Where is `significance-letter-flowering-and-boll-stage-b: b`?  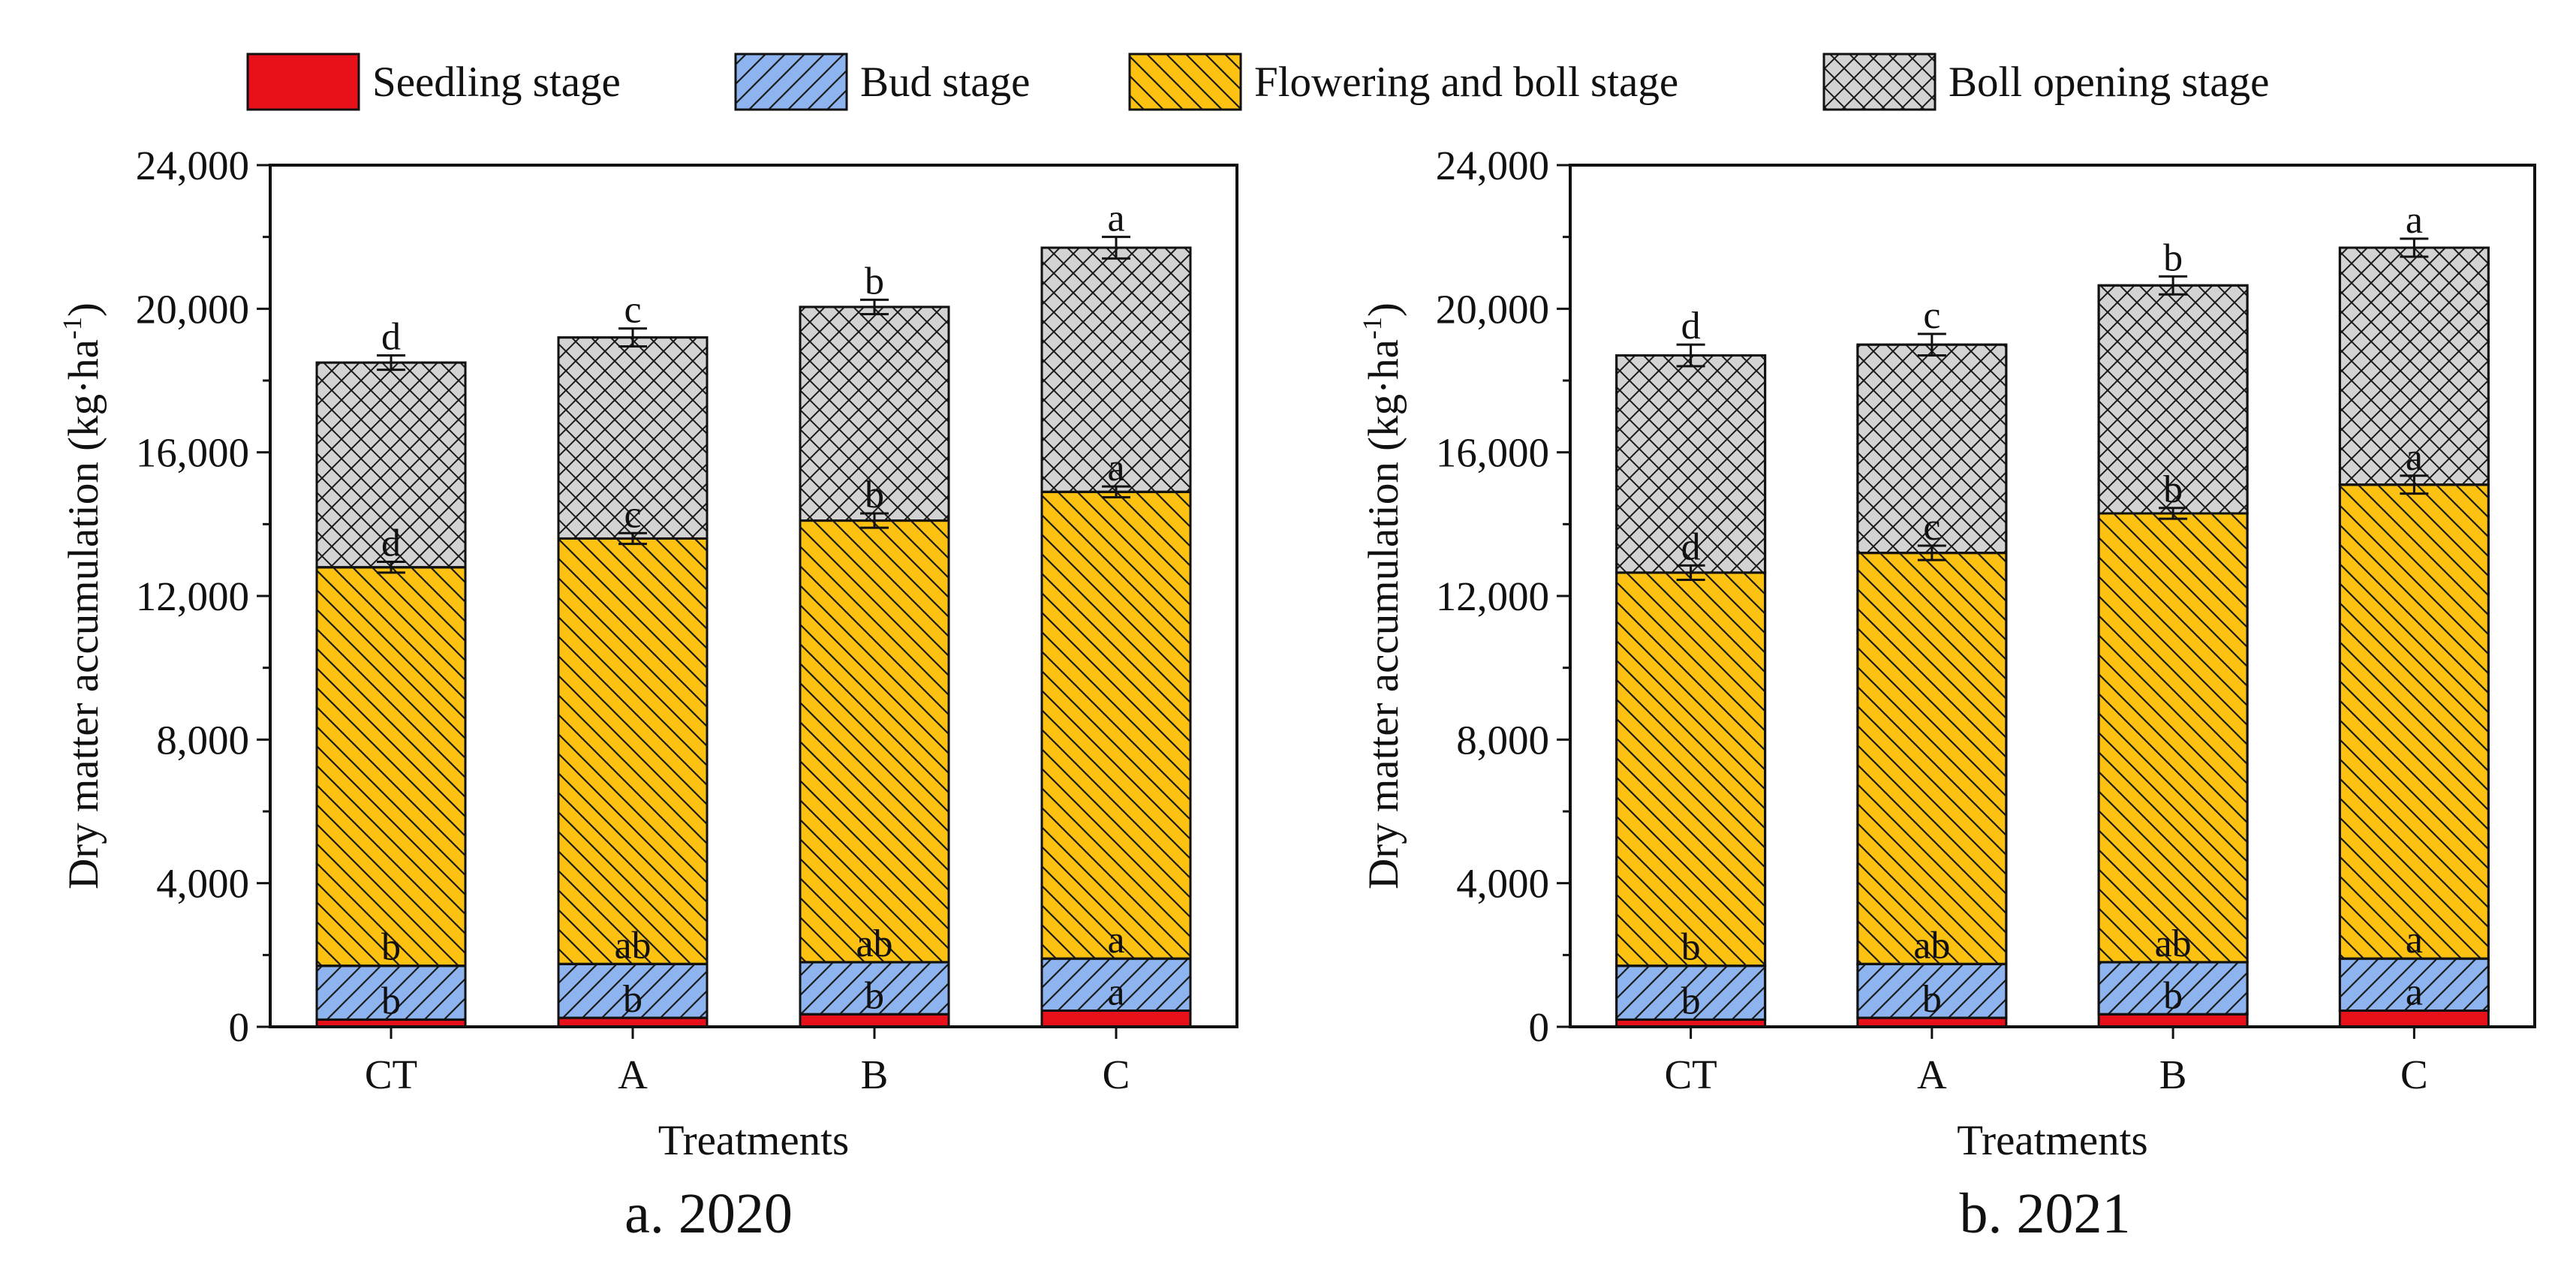 significance-letter-flowering-and-boll-stage-b: b is located at coordinates (2173, 489).